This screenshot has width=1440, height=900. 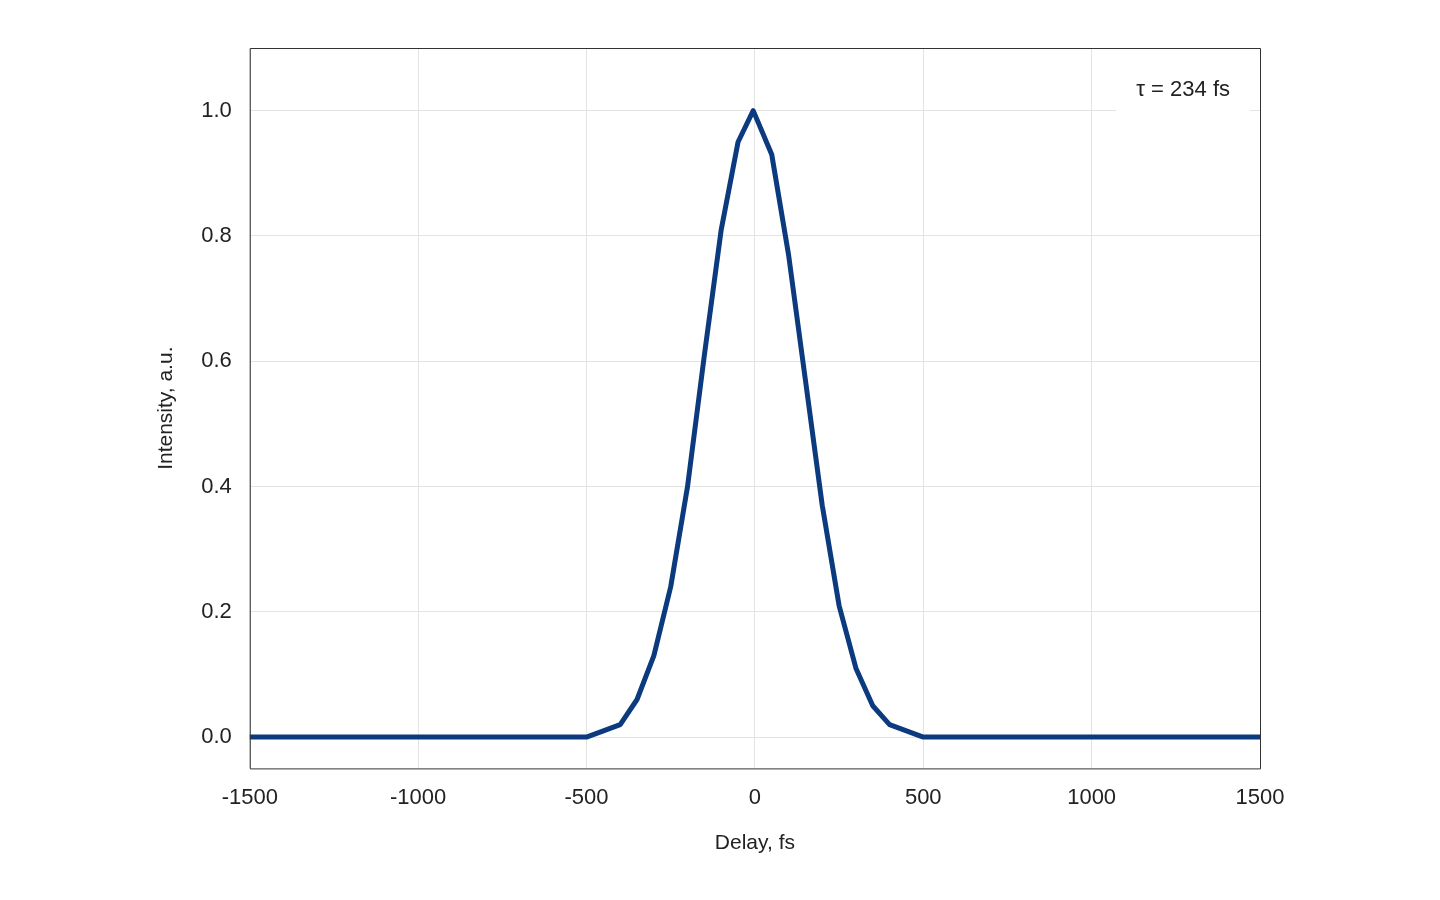 What do you see at coordinates (249, 796) in the screenshot?
I see `x-tick-label: -1500` at bounding box center [249, 796].